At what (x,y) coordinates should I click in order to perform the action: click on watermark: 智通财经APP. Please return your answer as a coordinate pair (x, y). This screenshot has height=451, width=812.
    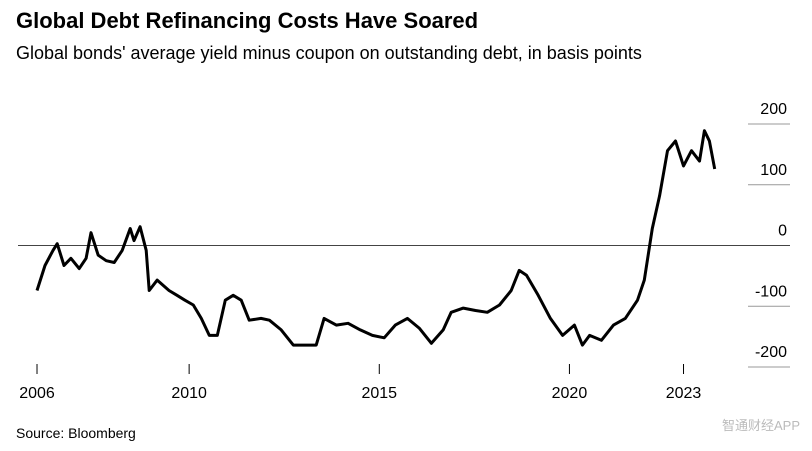
    Looking at the image, I should click on (761, 425).